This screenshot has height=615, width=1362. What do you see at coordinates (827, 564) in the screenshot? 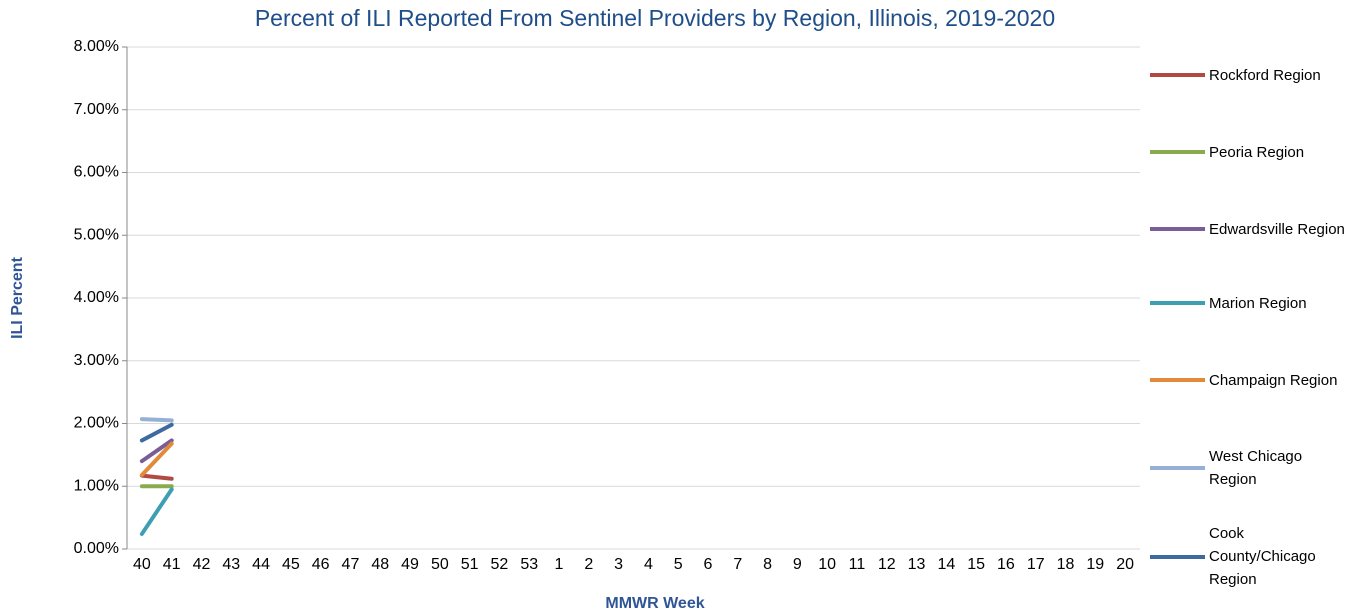
I see `x-tick-label: 10` at bounding box center [827, 564].